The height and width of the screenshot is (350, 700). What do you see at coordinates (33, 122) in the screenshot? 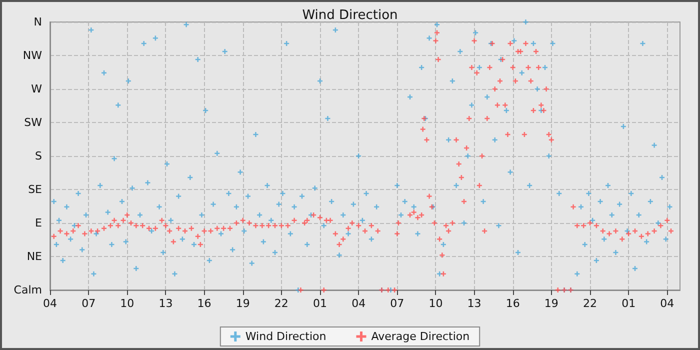
I see `category-label: SW` at bounding box center [33, 122].